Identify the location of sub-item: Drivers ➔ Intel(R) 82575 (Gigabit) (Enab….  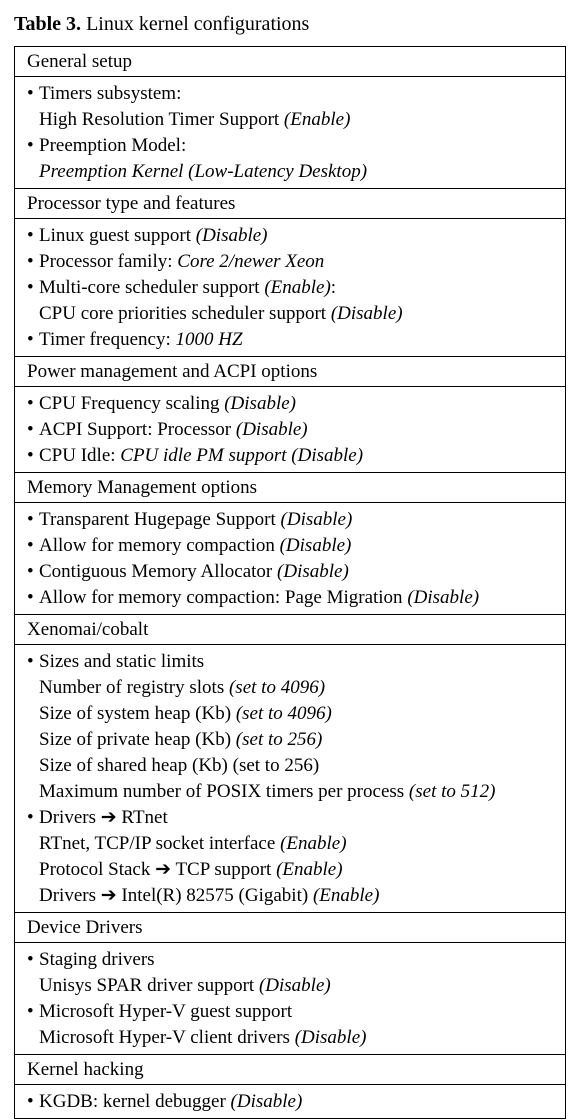
(290, 896).